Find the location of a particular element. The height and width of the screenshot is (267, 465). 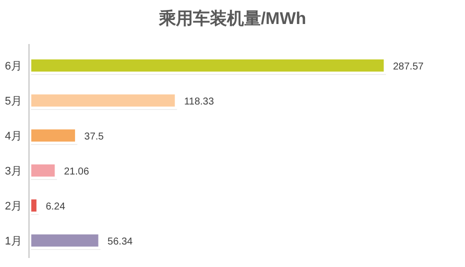

title: 乘用车装机量/MWh is located at coordinates (232, 18).